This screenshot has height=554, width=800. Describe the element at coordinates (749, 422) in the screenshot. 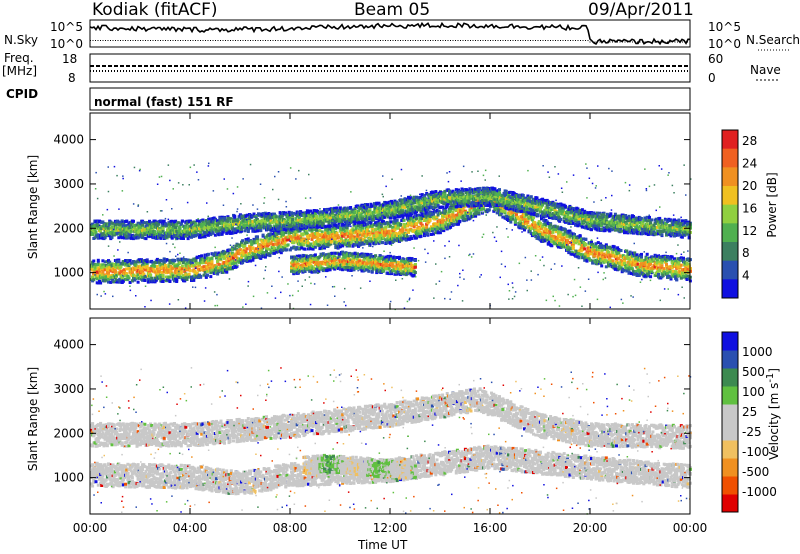

I see `velocity-colorbar: 1000 500 100 25 -25 -100 -500 -1000` at that location.